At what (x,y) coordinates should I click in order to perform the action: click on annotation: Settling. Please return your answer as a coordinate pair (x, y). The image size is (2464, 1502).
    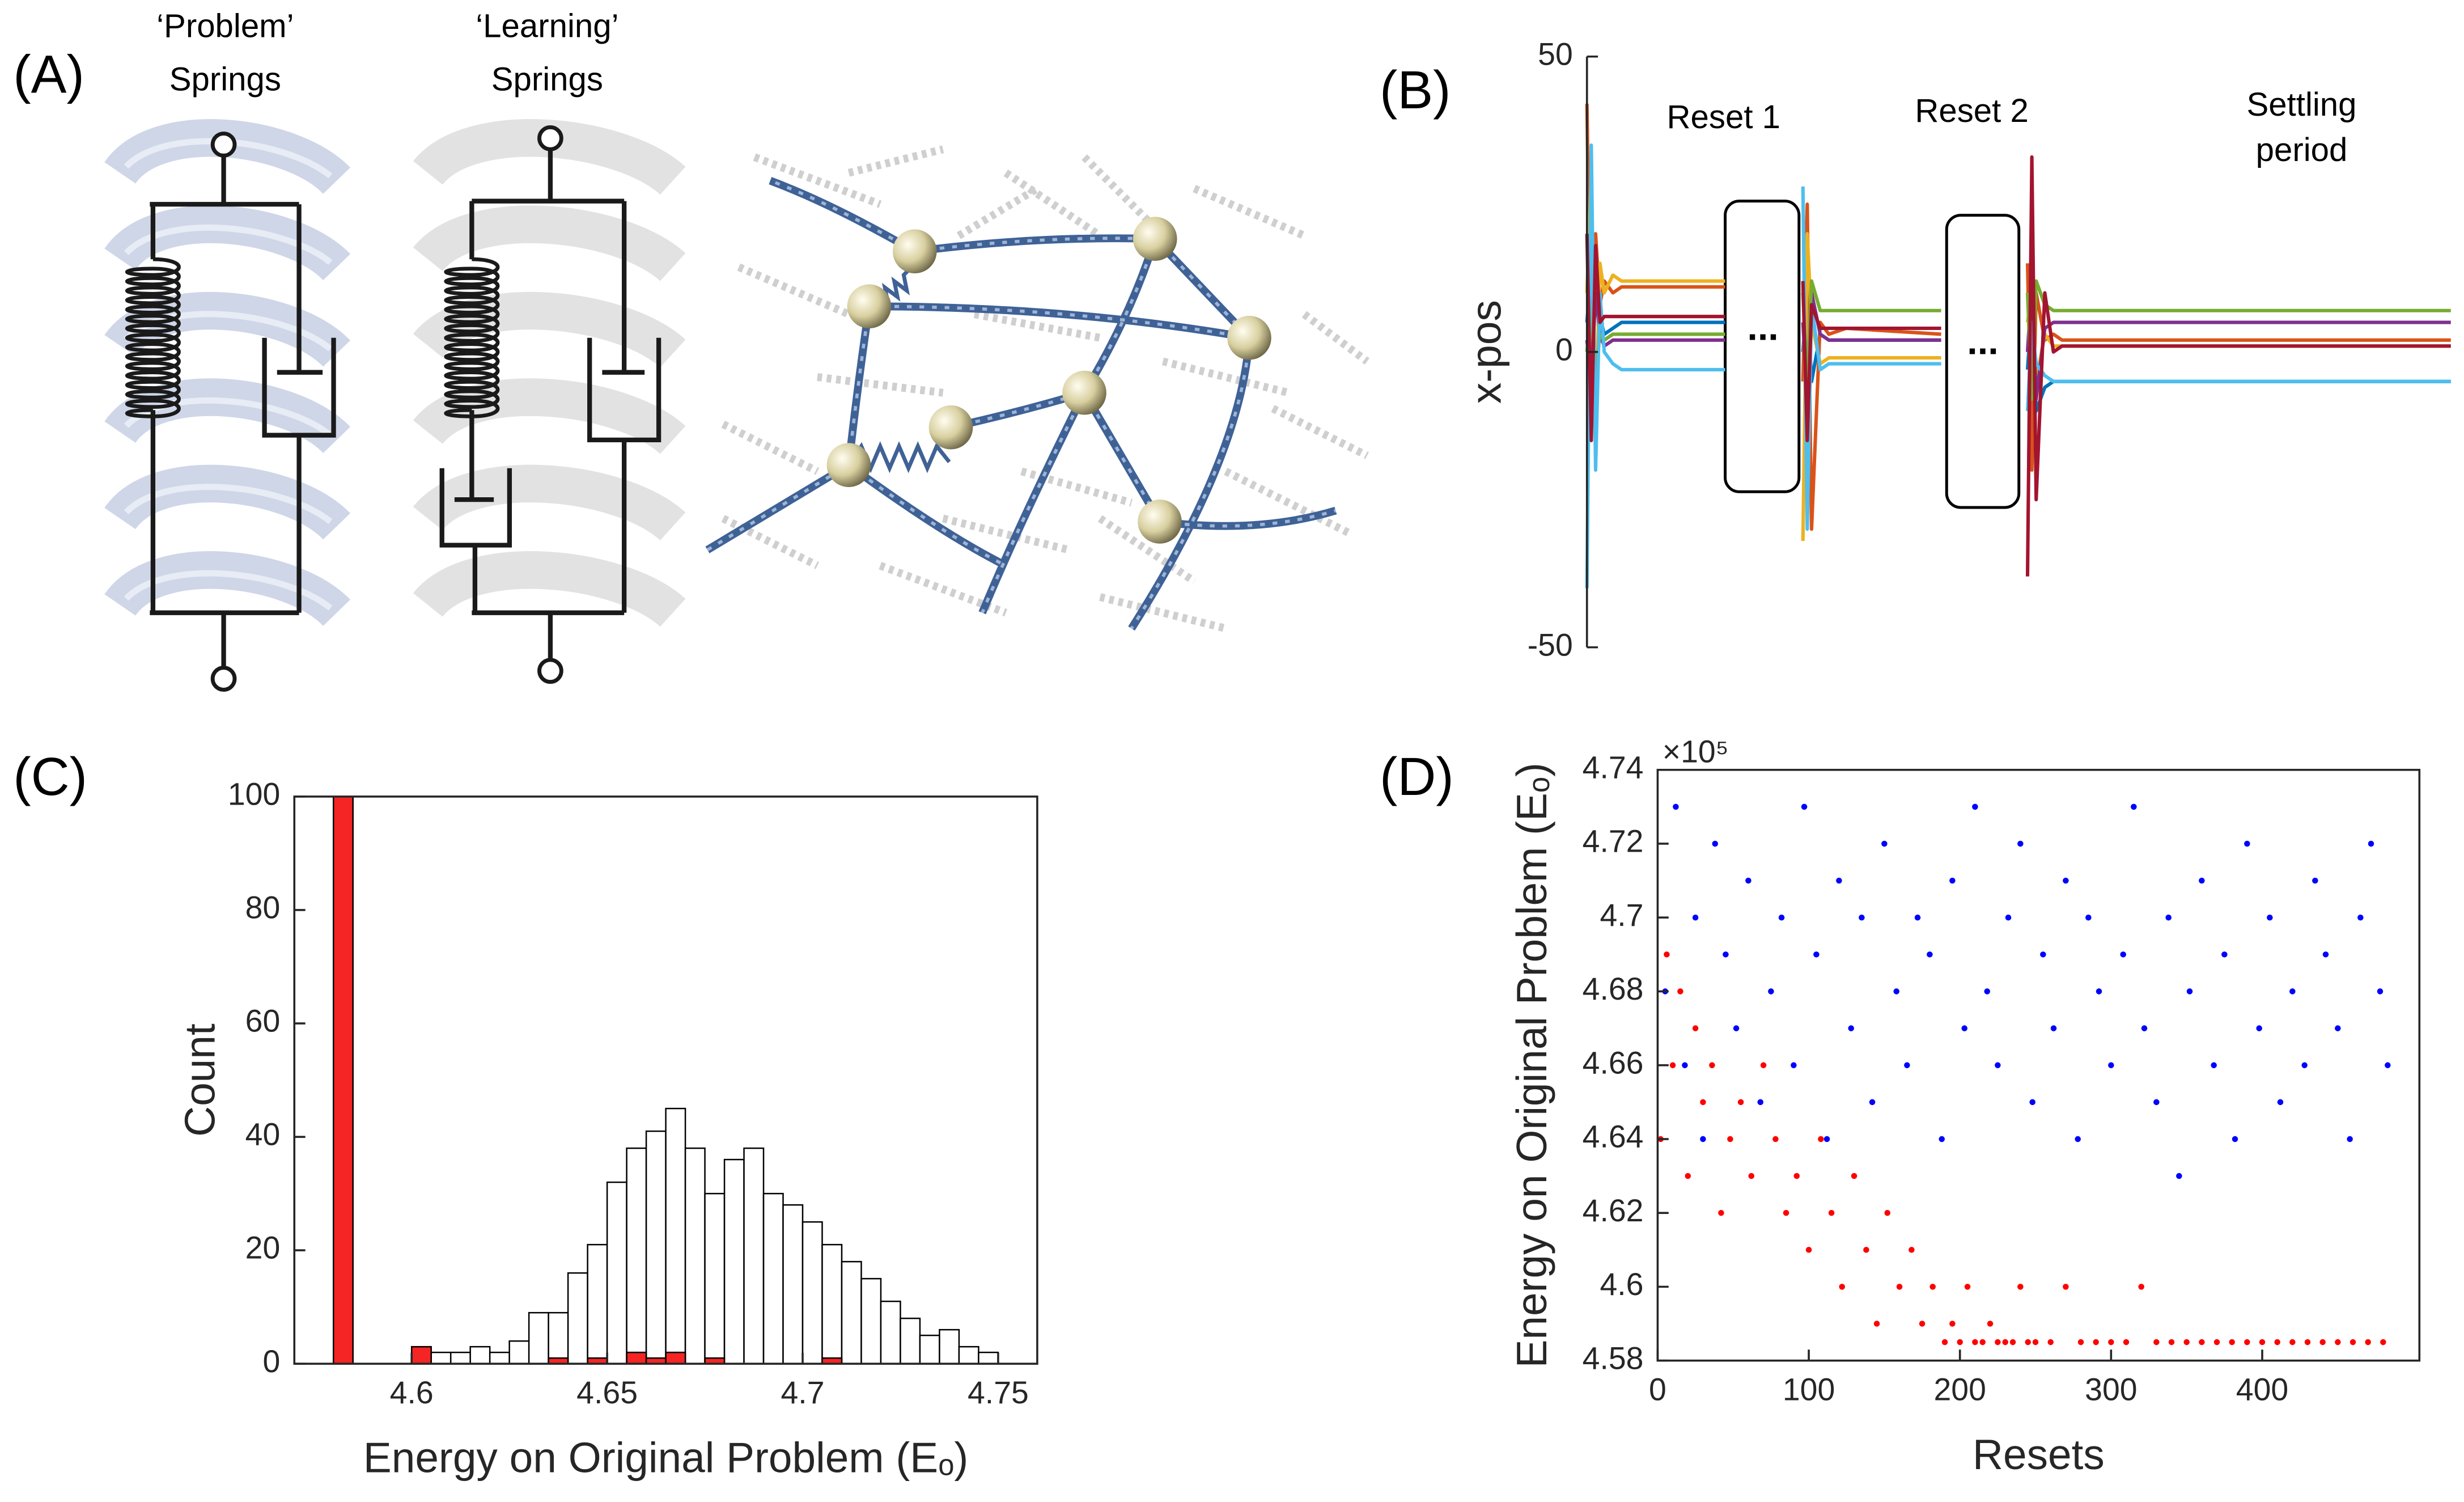
    Looking at the image, I should click on (2301, 104).